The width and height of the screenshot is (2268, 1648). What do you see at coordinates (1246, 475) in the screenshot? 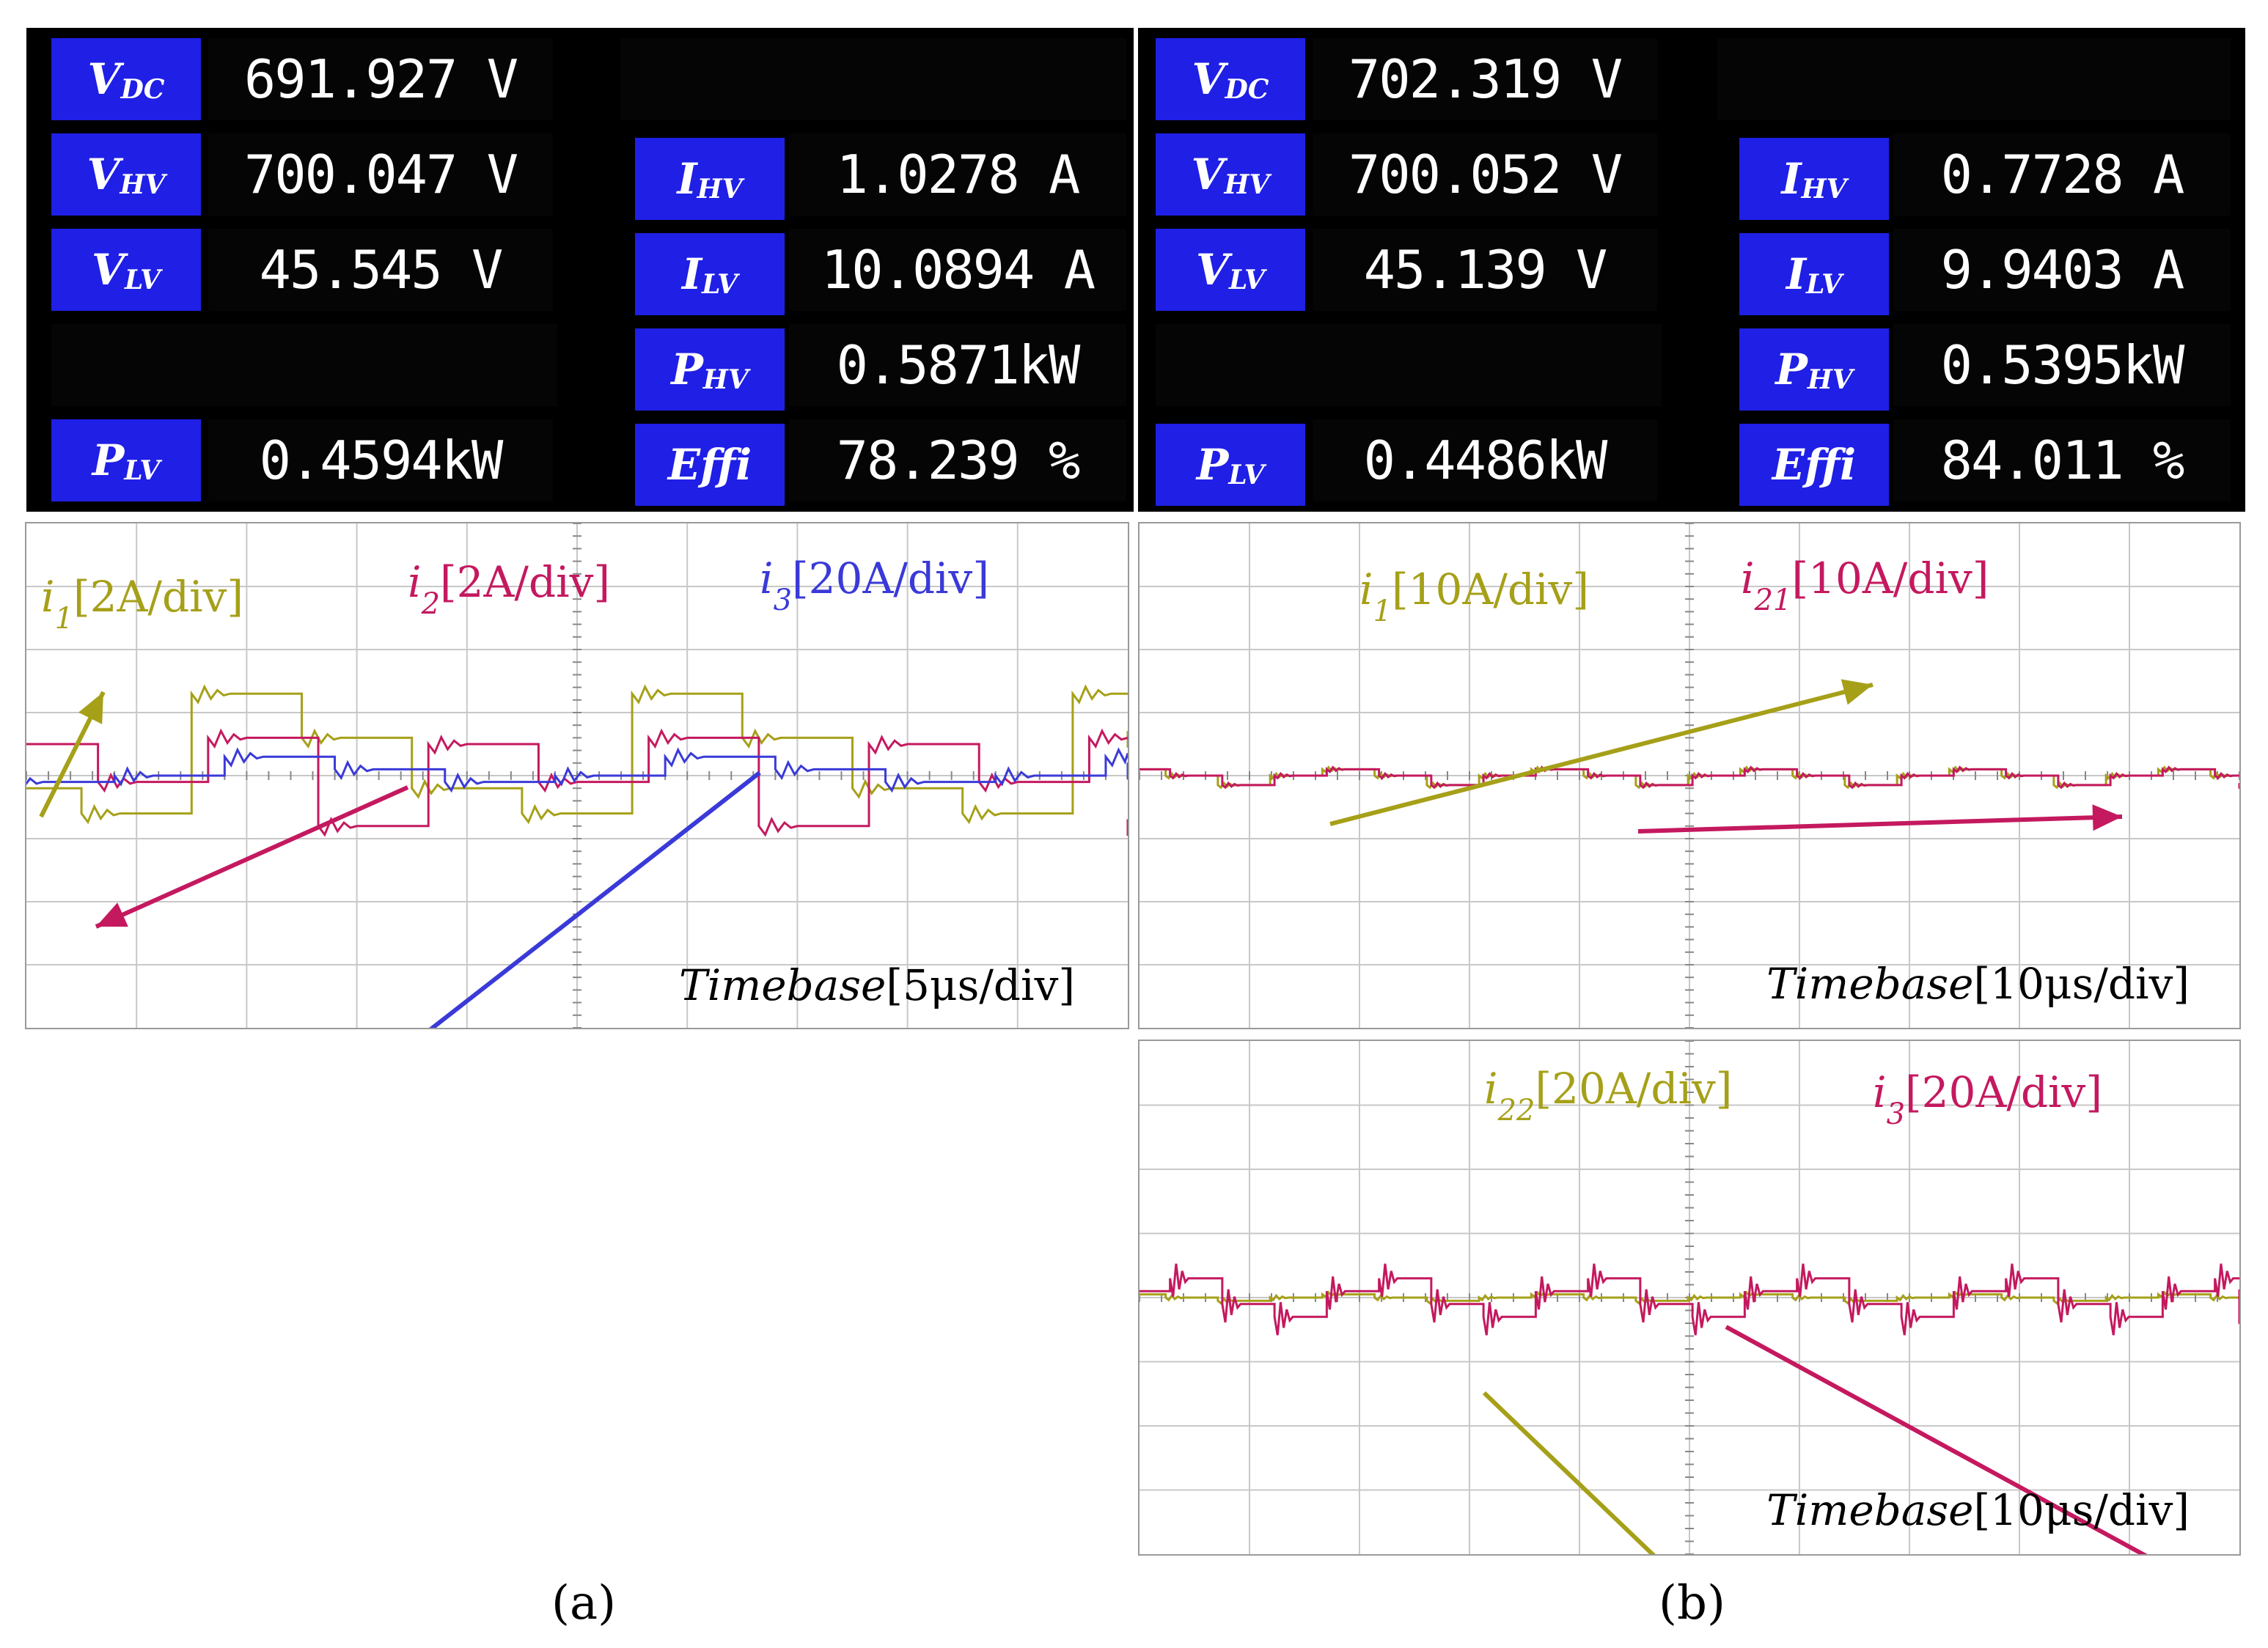
I see `label-plv-b-sub: LV` at bounding box center [1246, 475].